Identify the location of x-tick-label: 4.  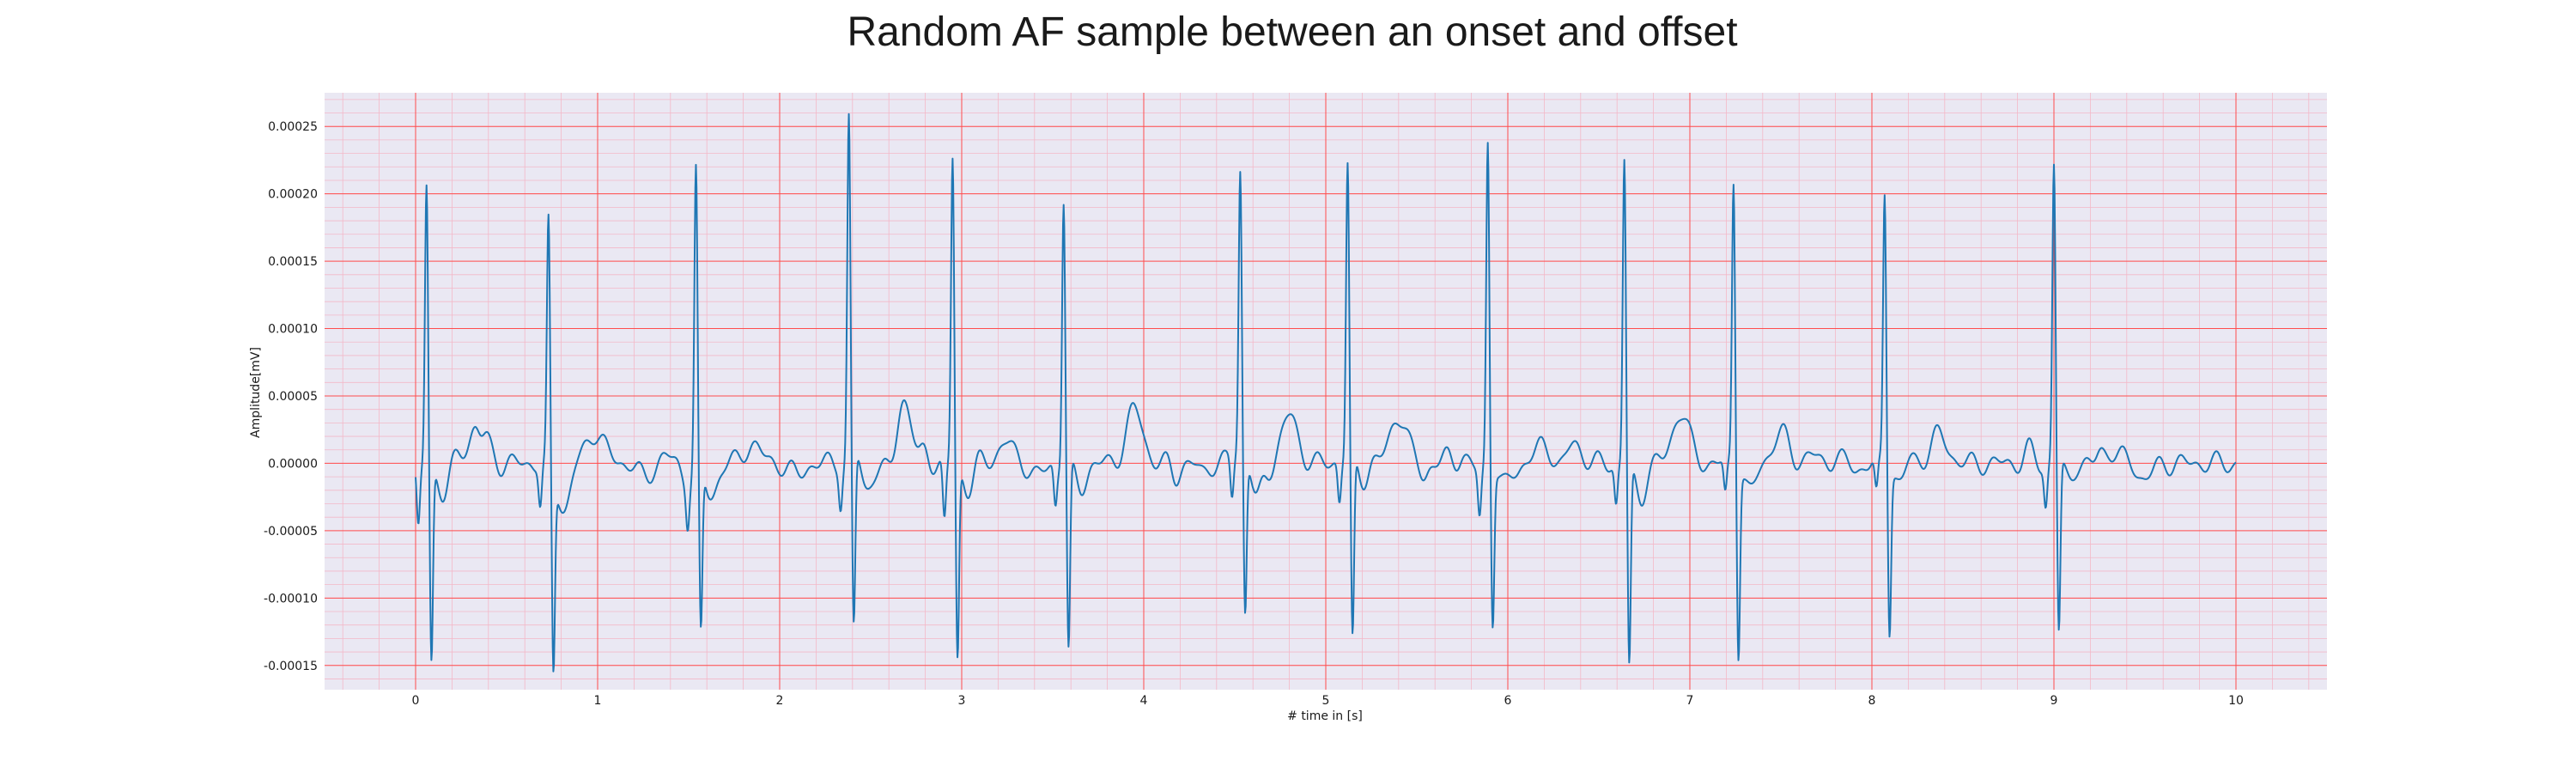
(1144, 701).